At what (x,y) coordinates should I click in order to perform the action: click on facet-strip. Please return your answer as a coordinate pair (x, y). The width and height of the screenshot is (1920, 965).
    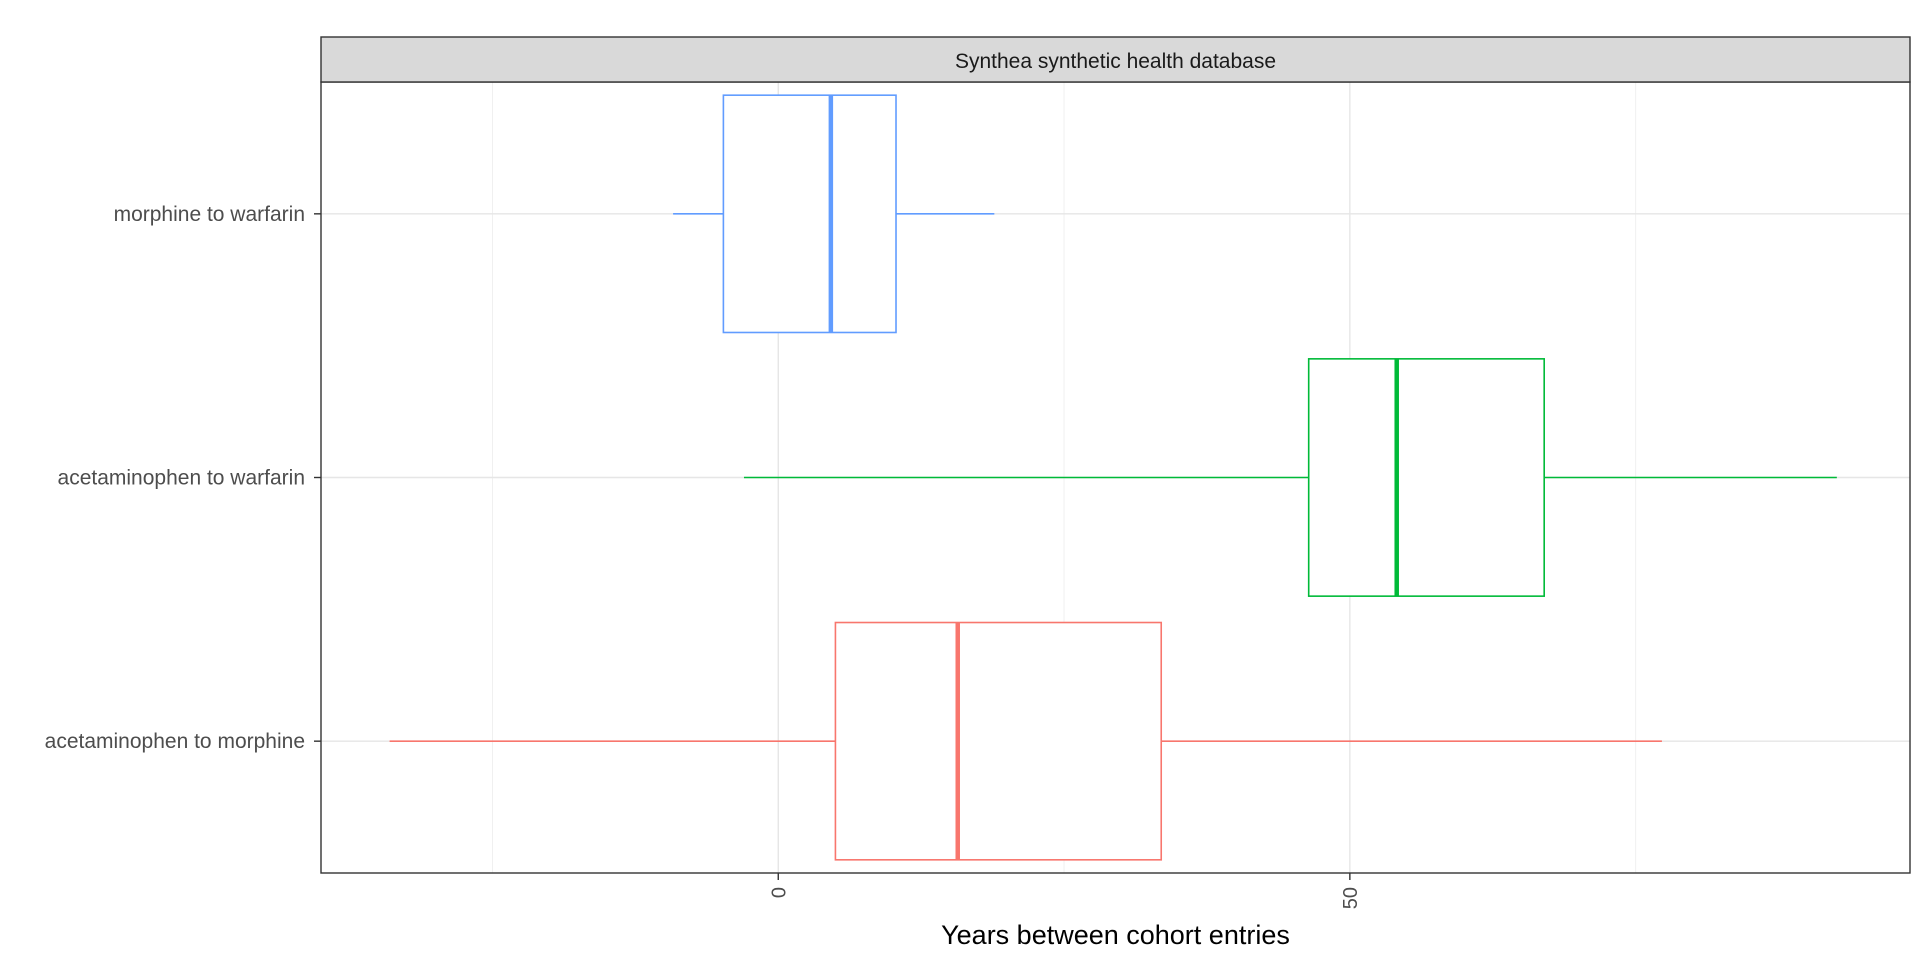
    Looking at the image, I should click on (1115, 59).